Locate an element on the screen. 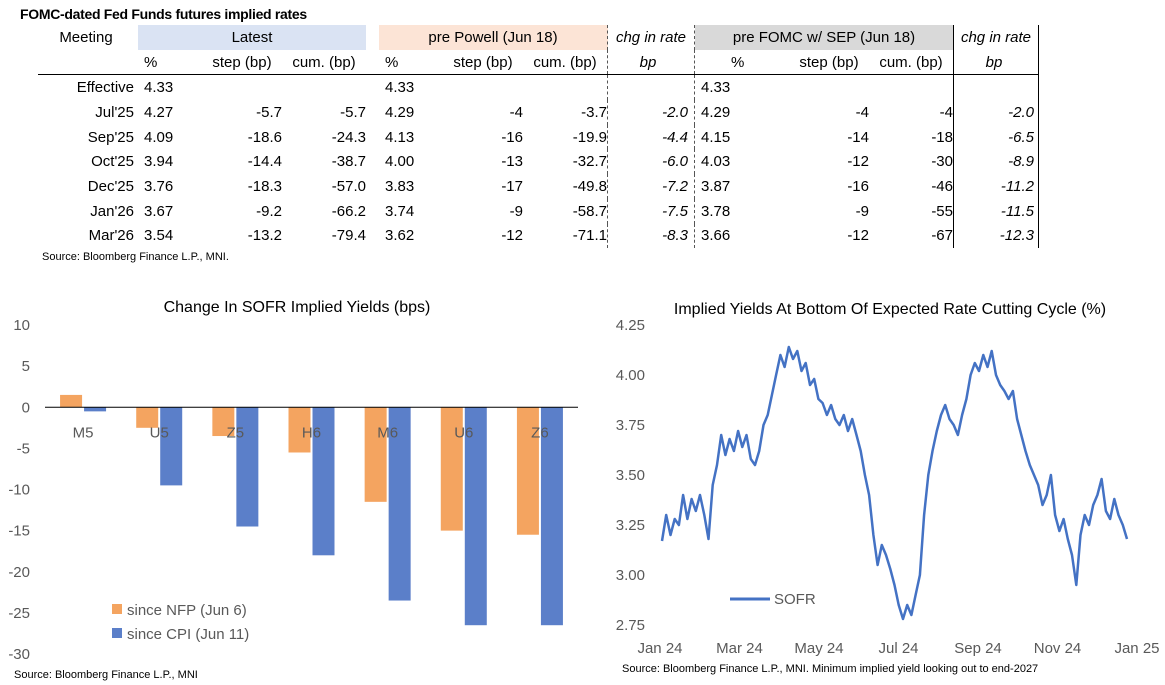 This screenshot has height=685, width=1165. row-powell-step: -17 is located at coordinates (512, 186).